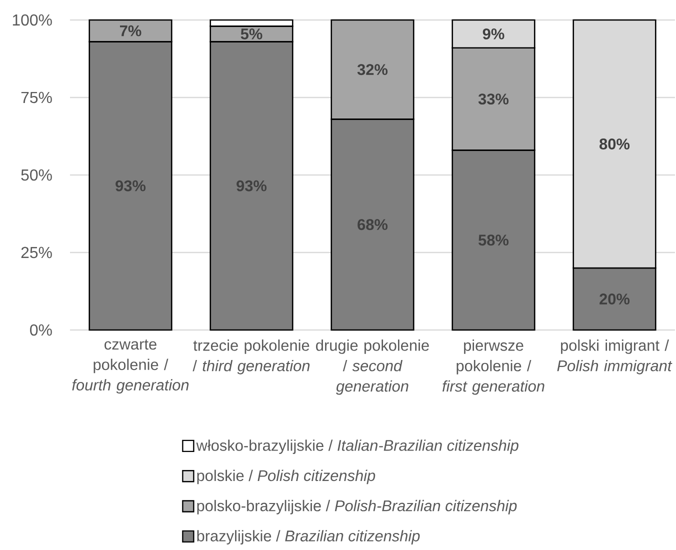 This screenshot has width=676, height=550. Describe the element at coordinates (357, 507) in the screenshot. I see `legend-label: polsko-brazylijskie / Polish-Brazilian citizenship` at that location.